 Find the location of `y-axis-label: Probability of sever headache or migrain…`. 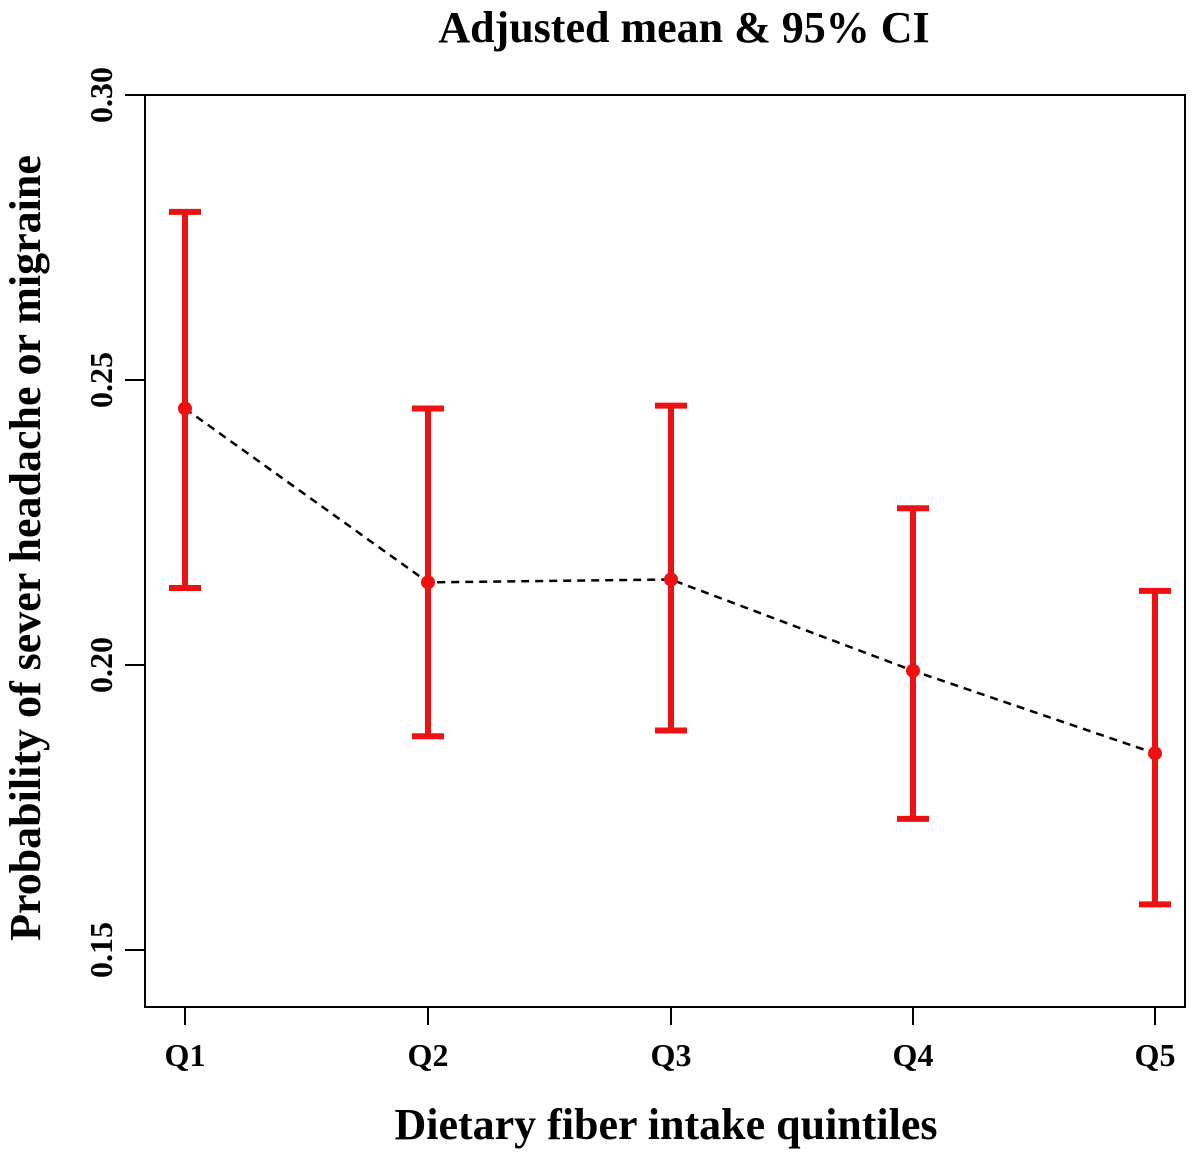

y-axis-label: Probability of sever headache or migrain… is located at coordinates (25, 548).